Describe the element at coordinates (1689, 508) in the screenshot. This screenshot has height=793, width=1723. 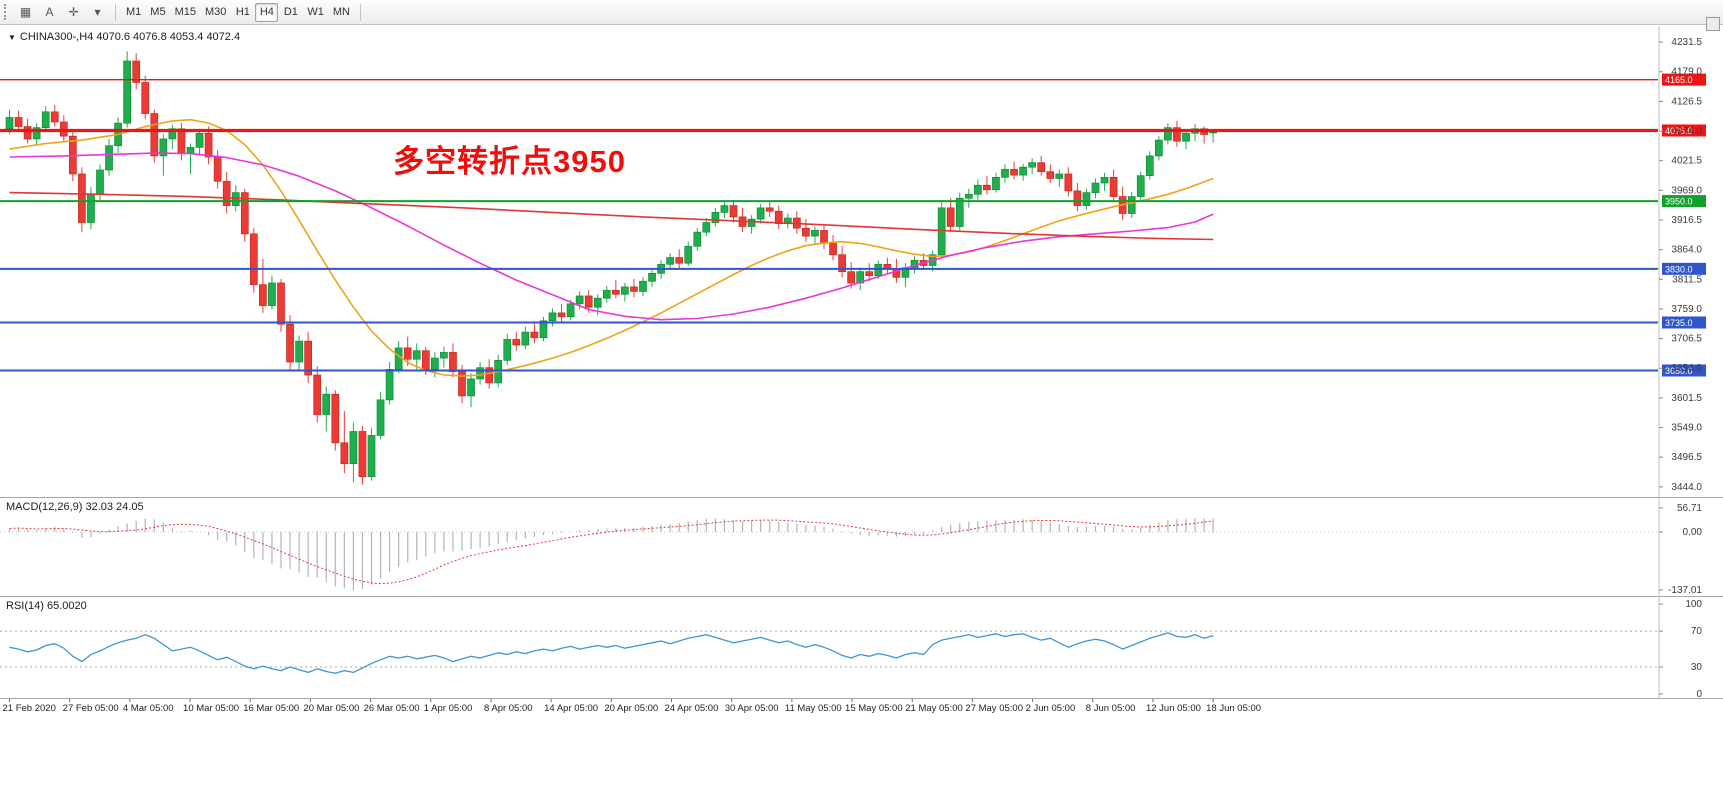
I see `svg-text: 56.71` at that location.